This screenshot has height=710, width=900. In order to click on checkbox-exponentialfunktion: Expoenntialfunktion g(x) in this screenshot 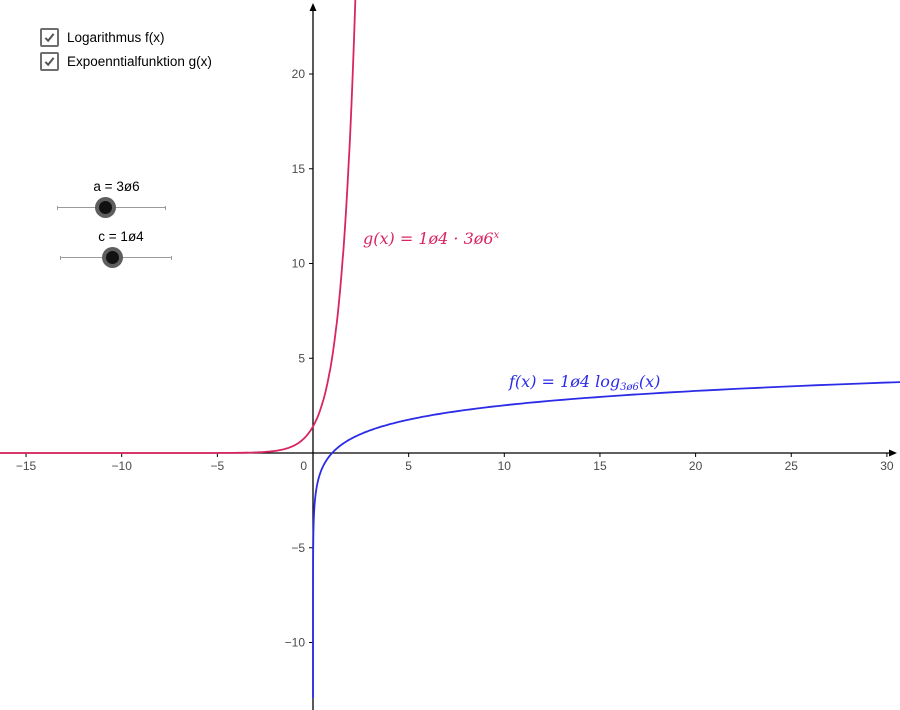, I will do `click(126, 61)`.